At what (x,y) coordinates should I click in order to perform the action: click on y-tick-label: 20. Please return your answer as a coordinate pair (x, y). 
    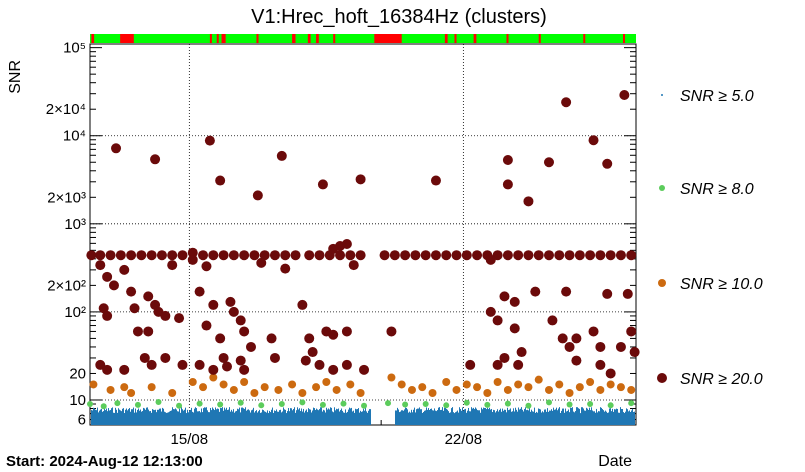
    Looking at the image, I should click on (77, 373).